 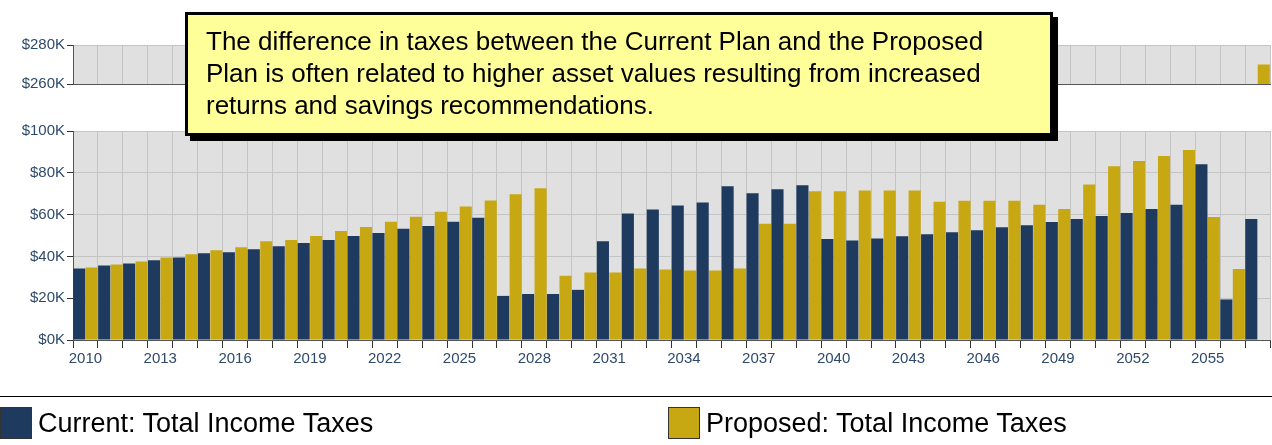 What do you see at coordinates (160, 358) in the screenshot?
I see `x-tick-label: 2013` at bounding box center [160, 358].